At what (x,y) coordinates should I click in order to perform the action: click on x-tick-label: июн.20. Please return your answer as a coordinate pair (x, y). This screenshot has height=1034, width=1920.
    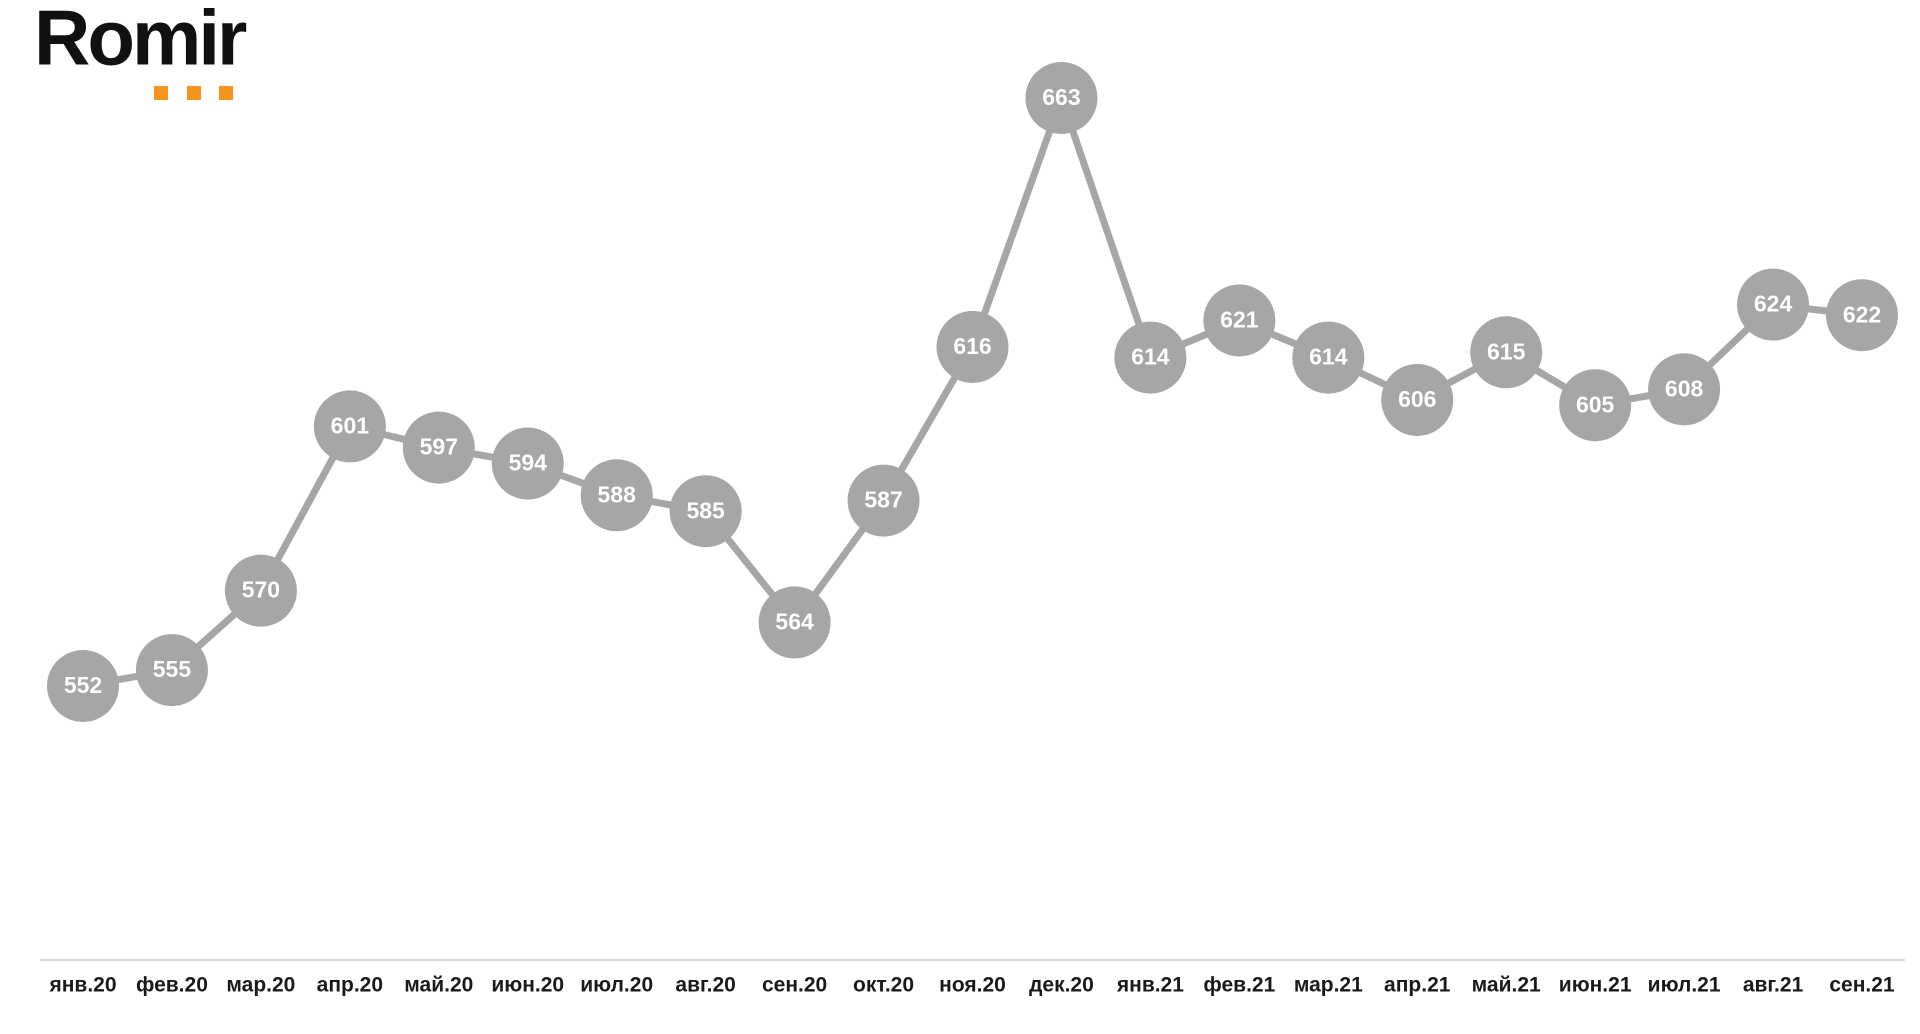
    Looking at the image, I should click on (527, 985).